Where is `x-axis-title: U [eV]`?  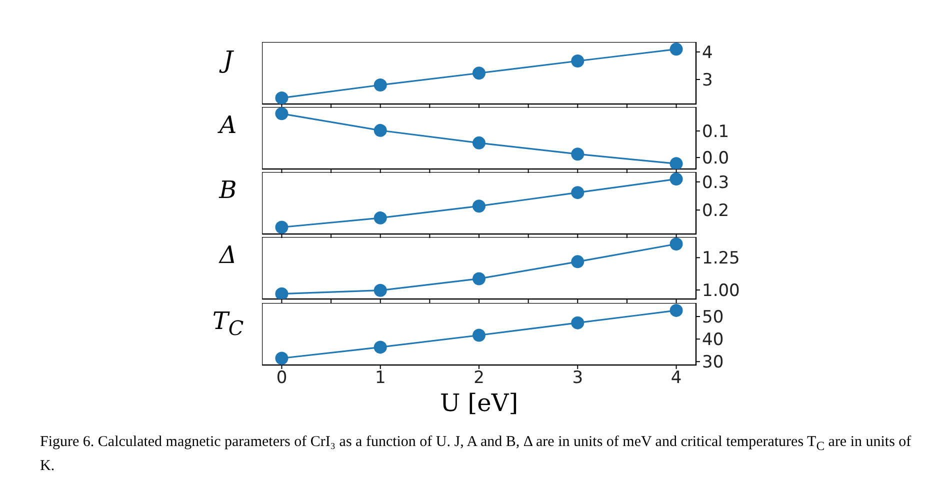
x-axis-title: U [eV] is located at coordinates (479, 403).